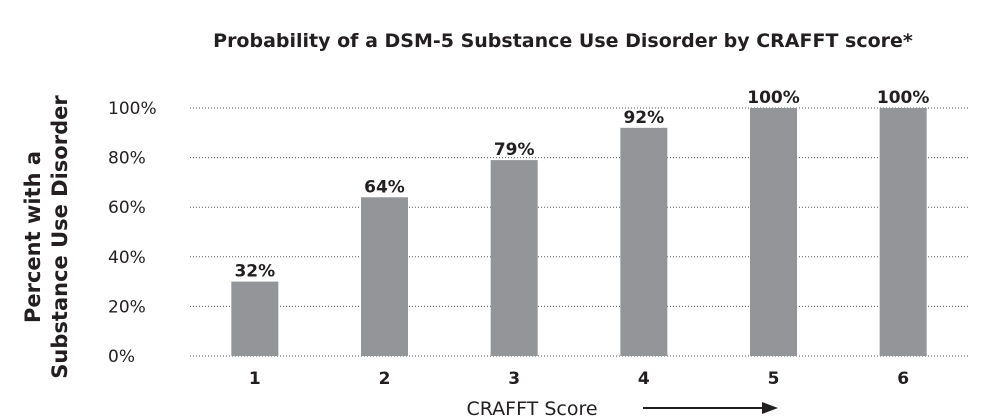 This screenshot has height=419, width=984. Describe the element at coordinates (121, 357) in the screenshot. I see `y-tick-label: 0%` at that location.